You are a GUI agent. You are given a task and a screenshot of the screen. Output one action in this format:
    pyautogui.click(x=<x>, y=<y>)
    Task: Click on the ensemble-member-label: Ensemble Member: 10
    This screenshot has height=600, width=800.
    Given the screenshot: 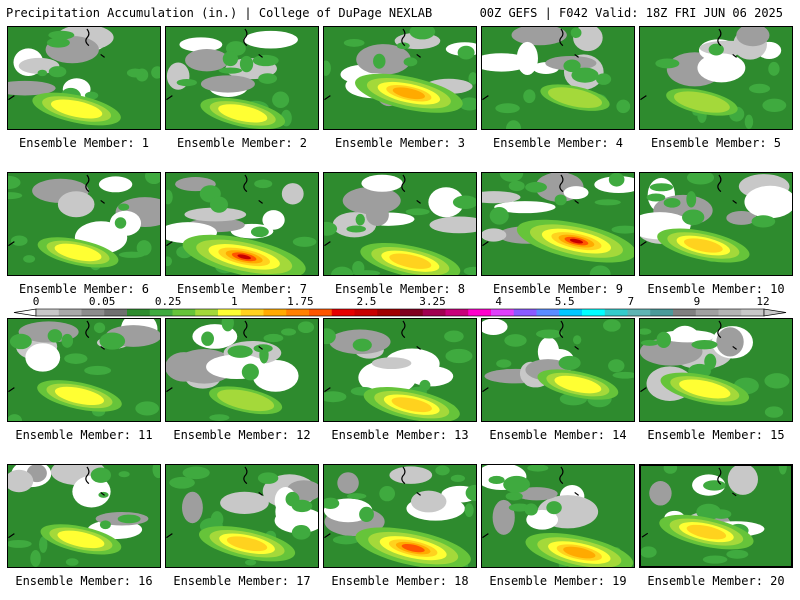 What is the action you would take?
    pyautogui.click(x=716, y=289)
    